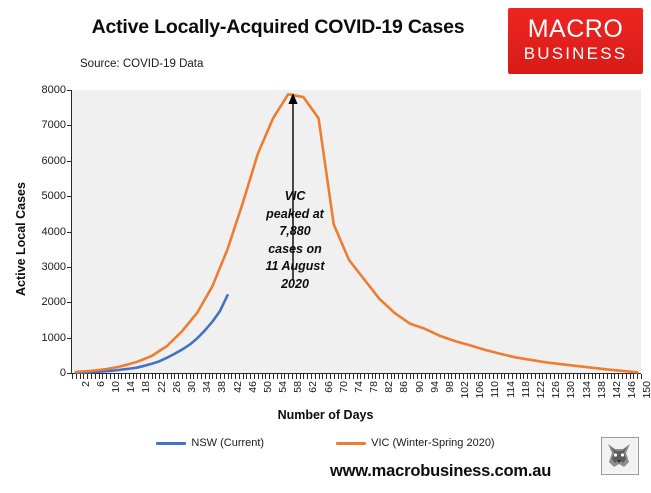 Image resolution: width=651 pixels, height=493 pixels. I want to click on x-tick-label: 18, so click(146, 387).